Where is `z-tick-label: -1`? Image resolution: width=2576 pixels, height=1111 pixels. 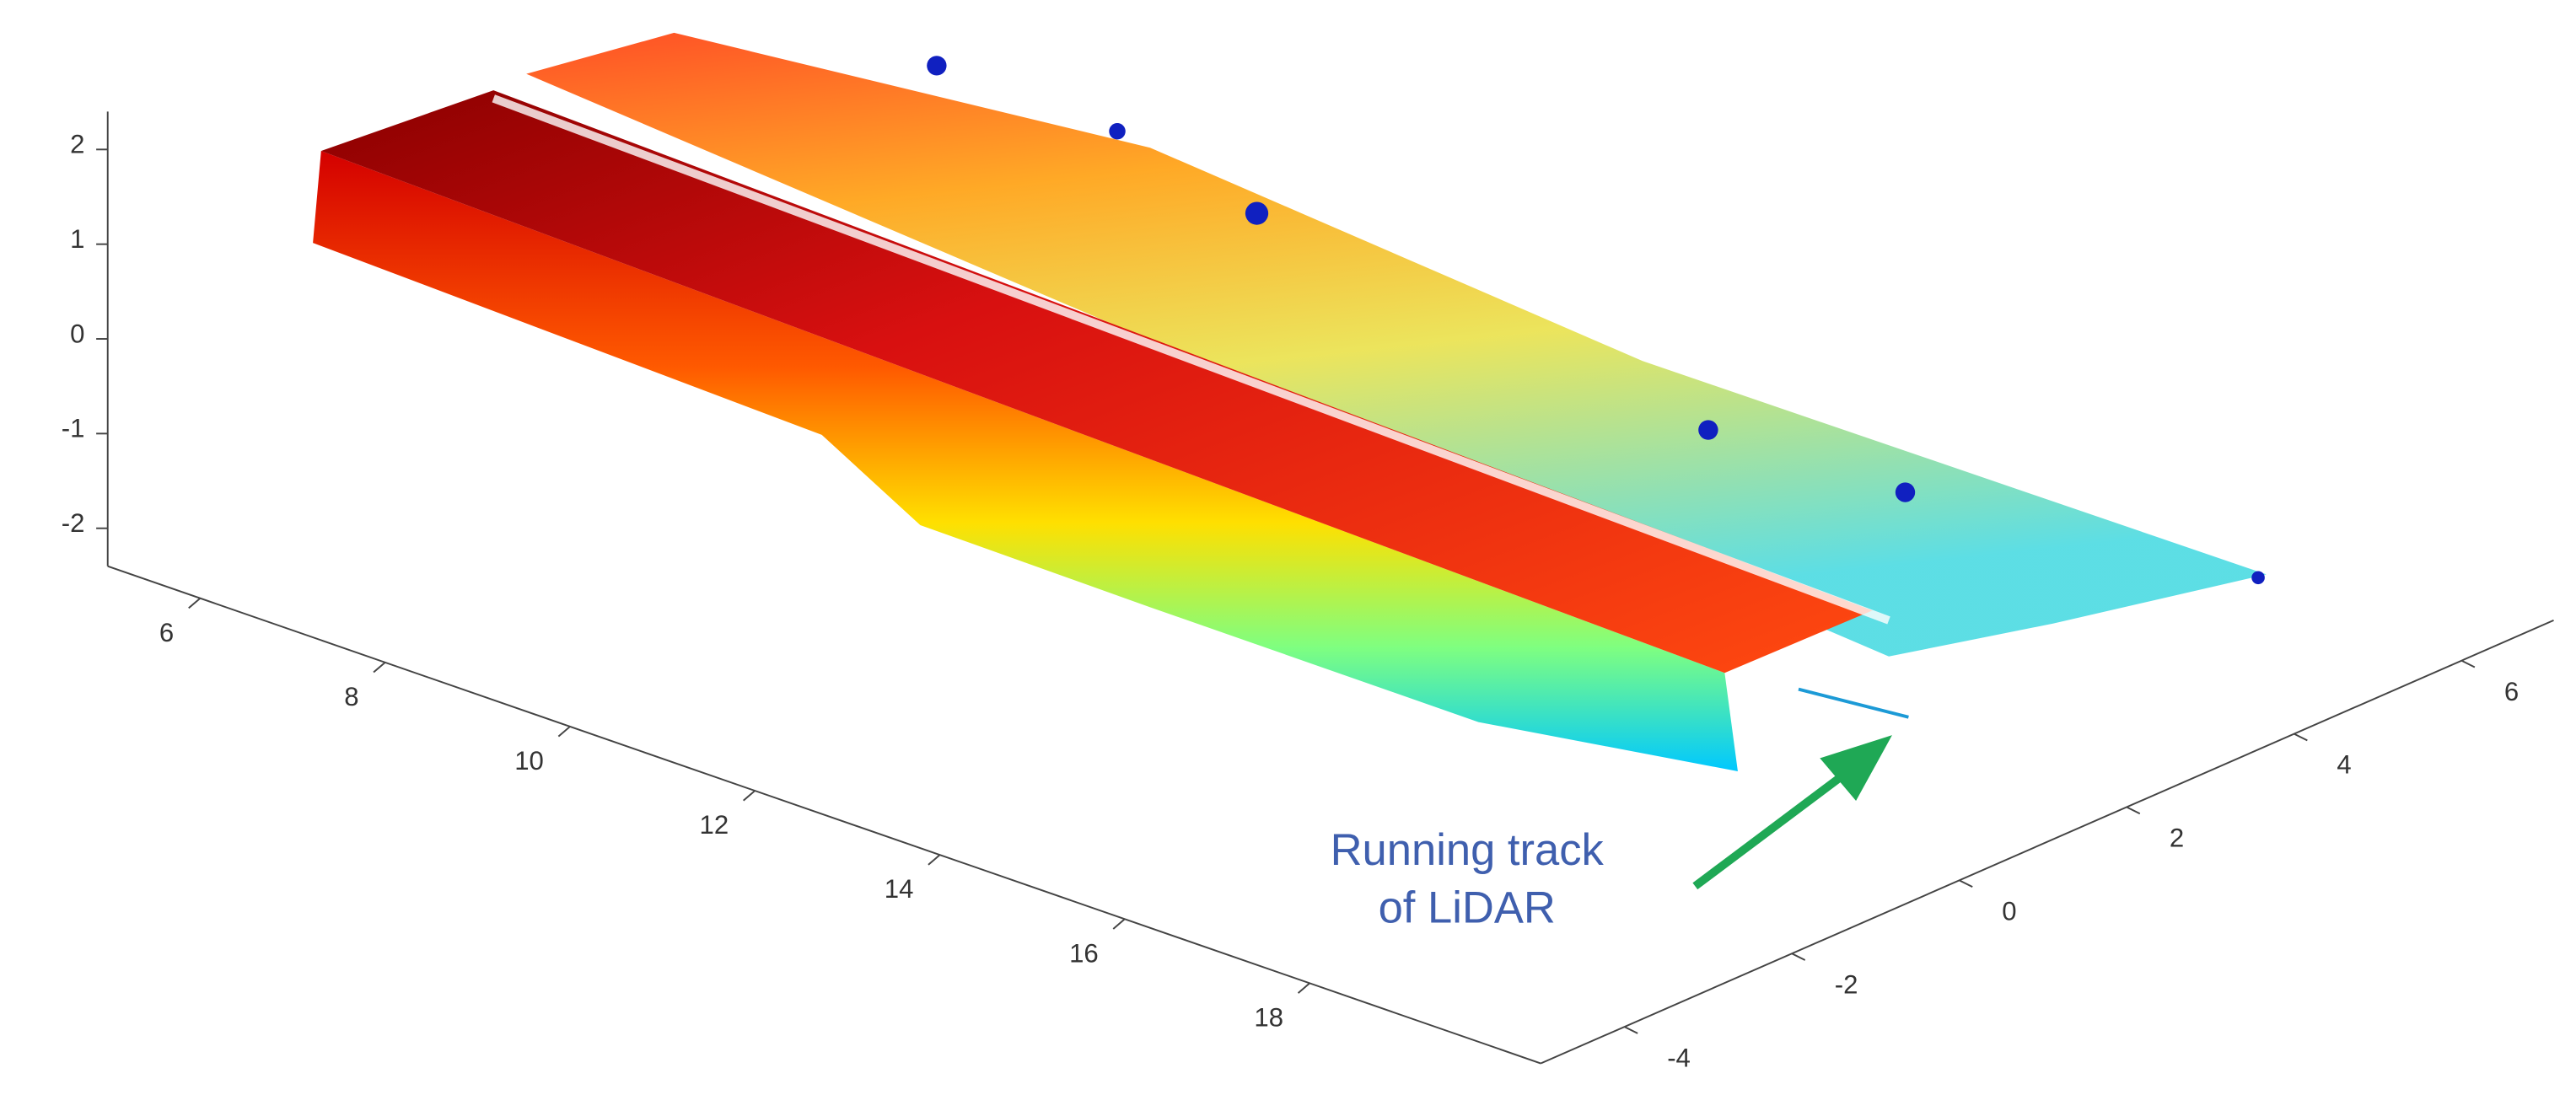
z-tick-label: -1 is located at coordinates (73, 428).